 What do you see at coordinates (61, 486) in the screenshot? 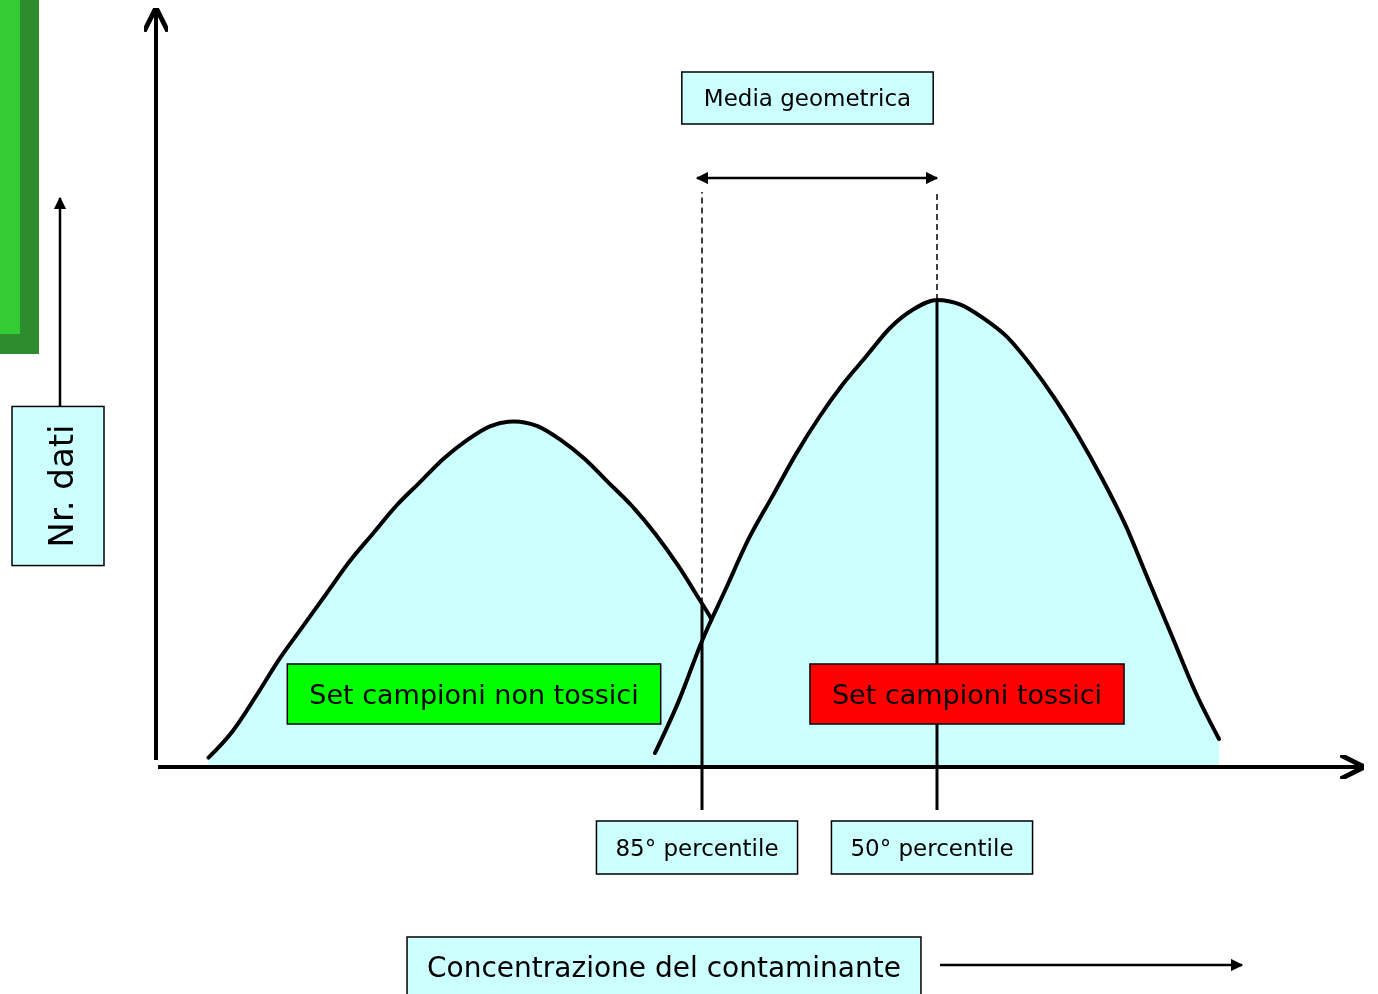
I see `y-axis-title: Nr. dati` at bounding box center [61, 486].